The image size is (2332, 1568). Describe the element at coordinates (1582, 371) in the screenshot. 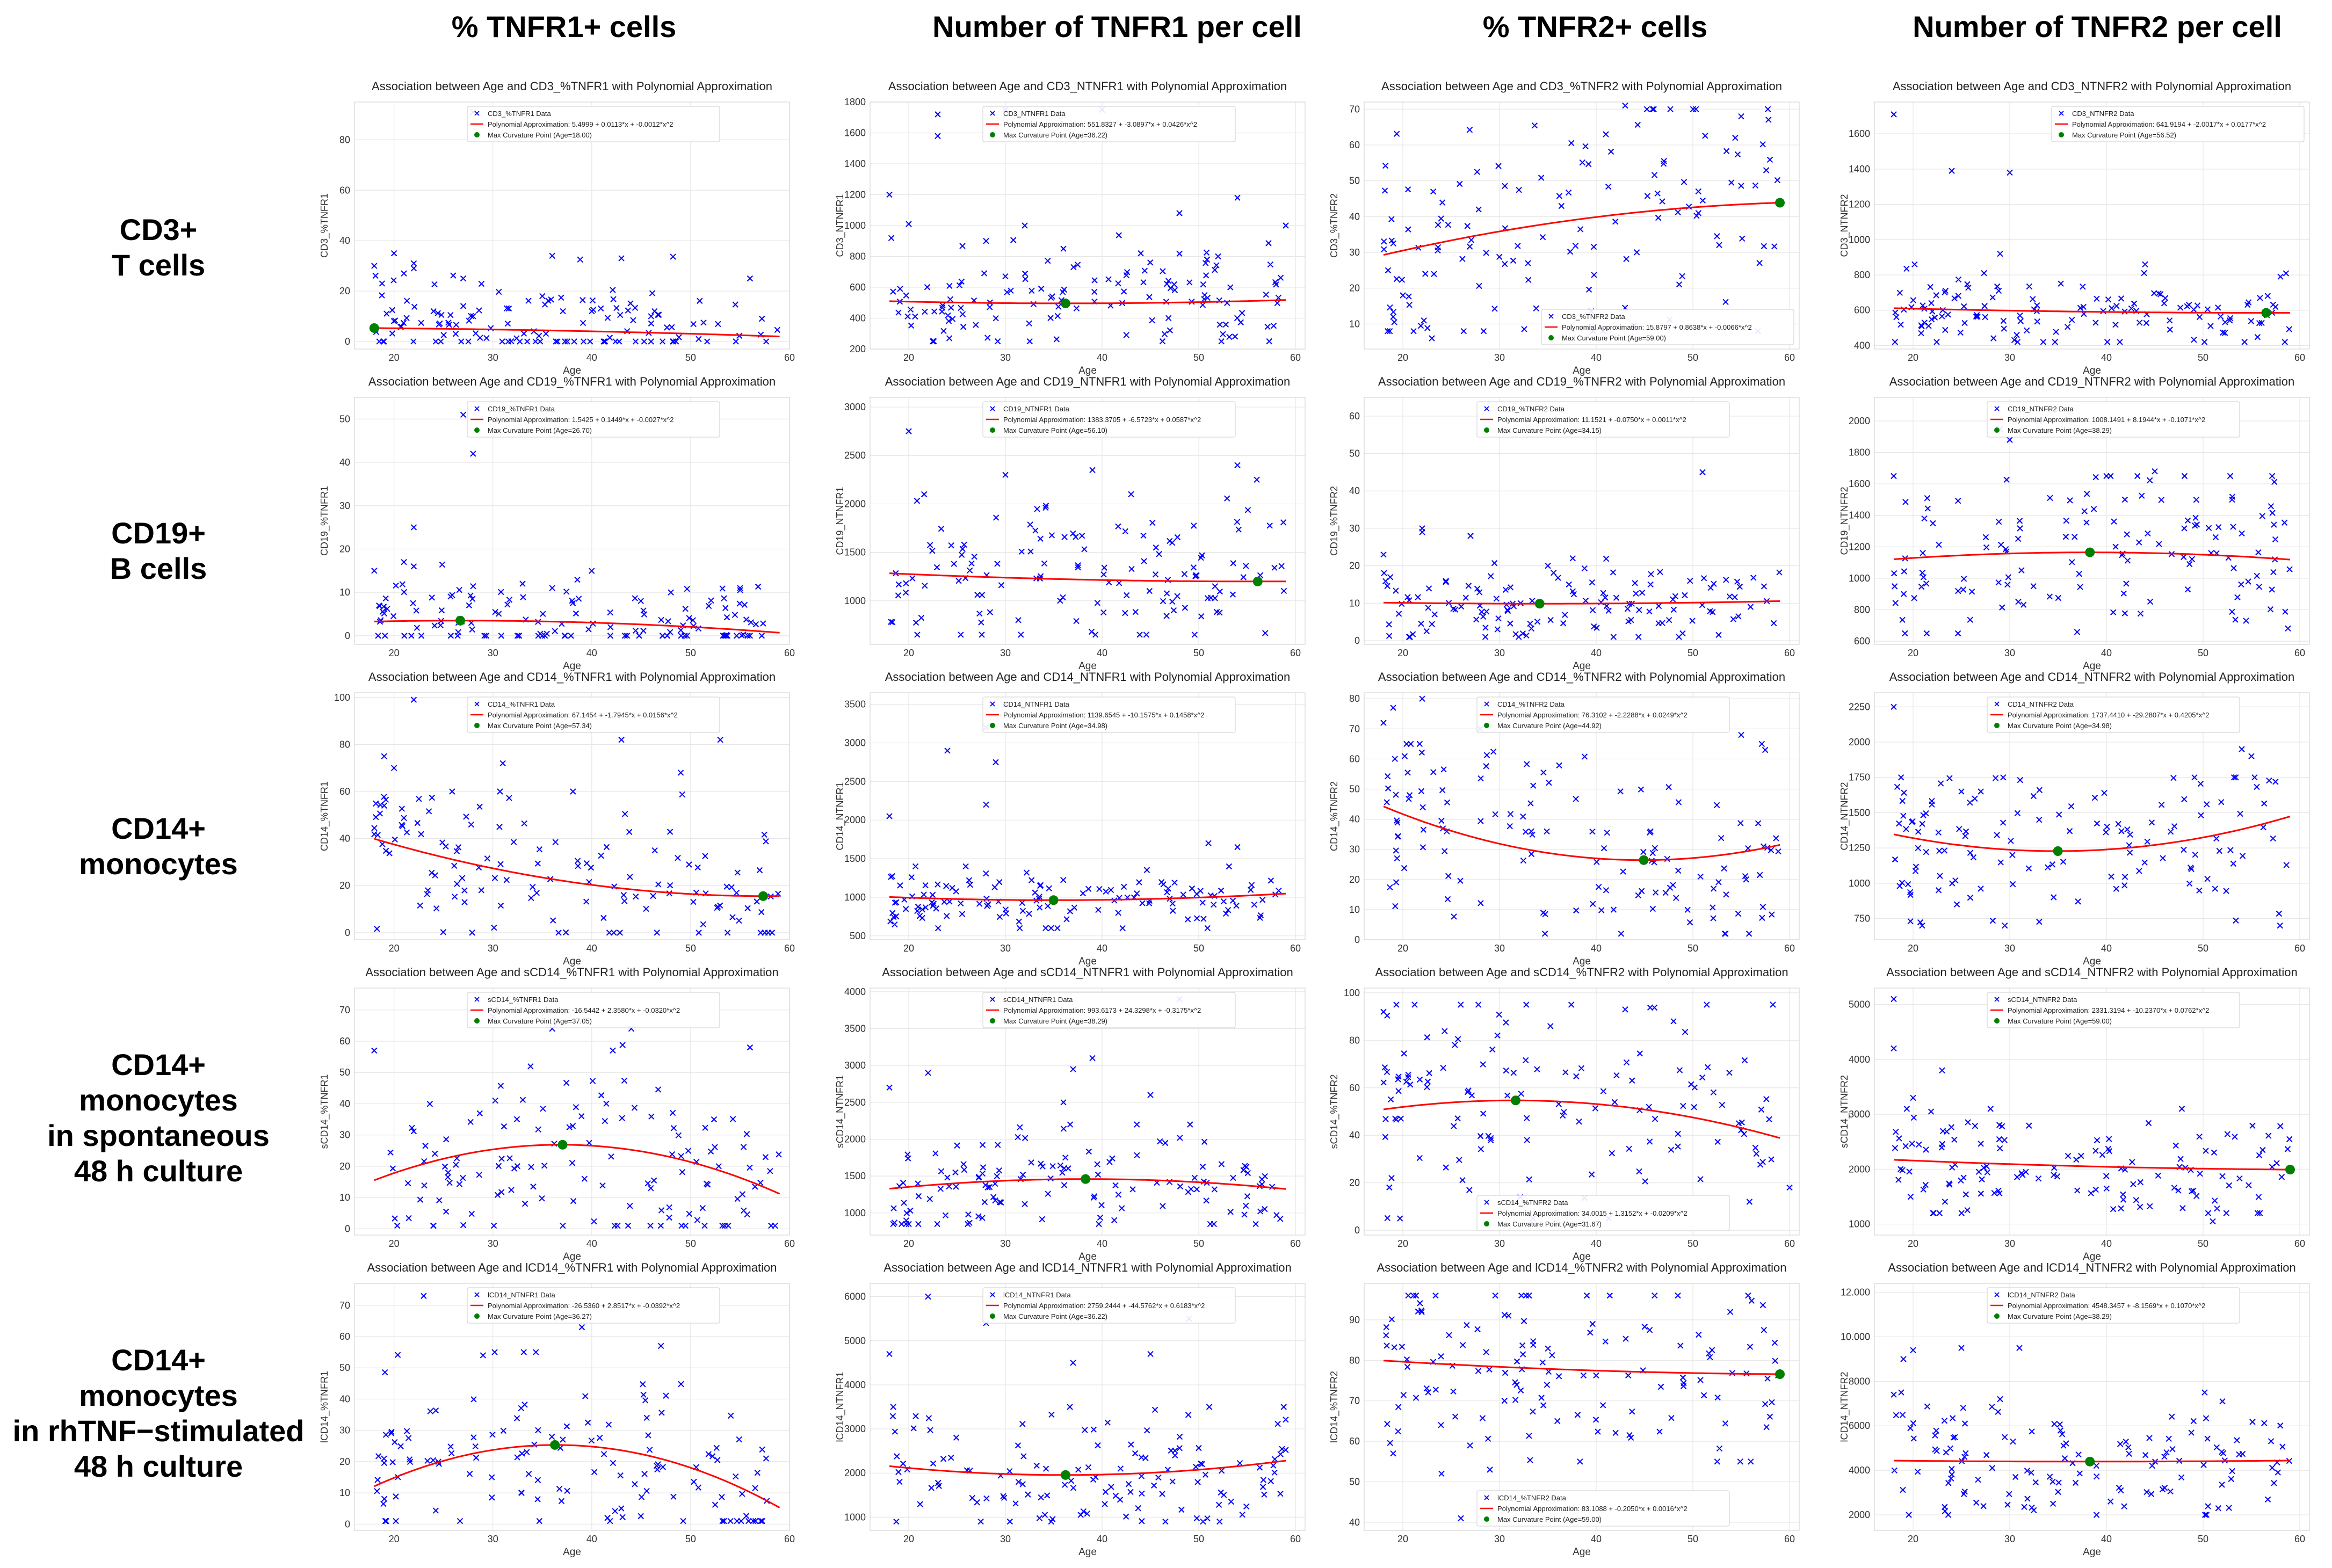

I see `x-axis-label: Age` at that location.